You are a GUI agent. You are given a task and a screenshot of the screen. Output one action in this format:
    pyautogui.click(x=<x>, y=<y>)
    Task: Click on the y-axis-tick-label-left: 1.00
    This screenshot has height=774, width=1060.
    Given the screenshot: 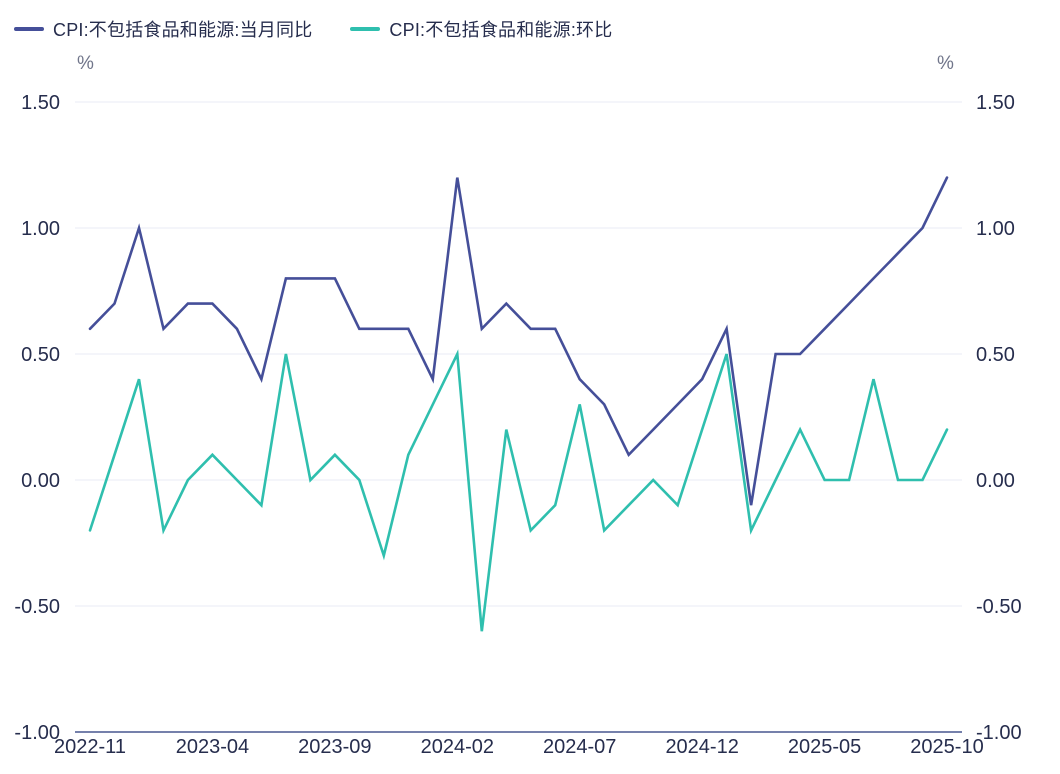 What is the action you would take?
    pyautogui.click(x=40, y=229)
    